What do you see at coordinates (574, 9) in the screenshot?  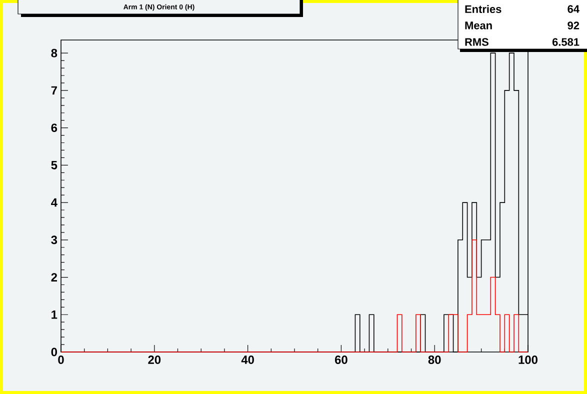 I see `text: 64` at bounding box center [574, 9].